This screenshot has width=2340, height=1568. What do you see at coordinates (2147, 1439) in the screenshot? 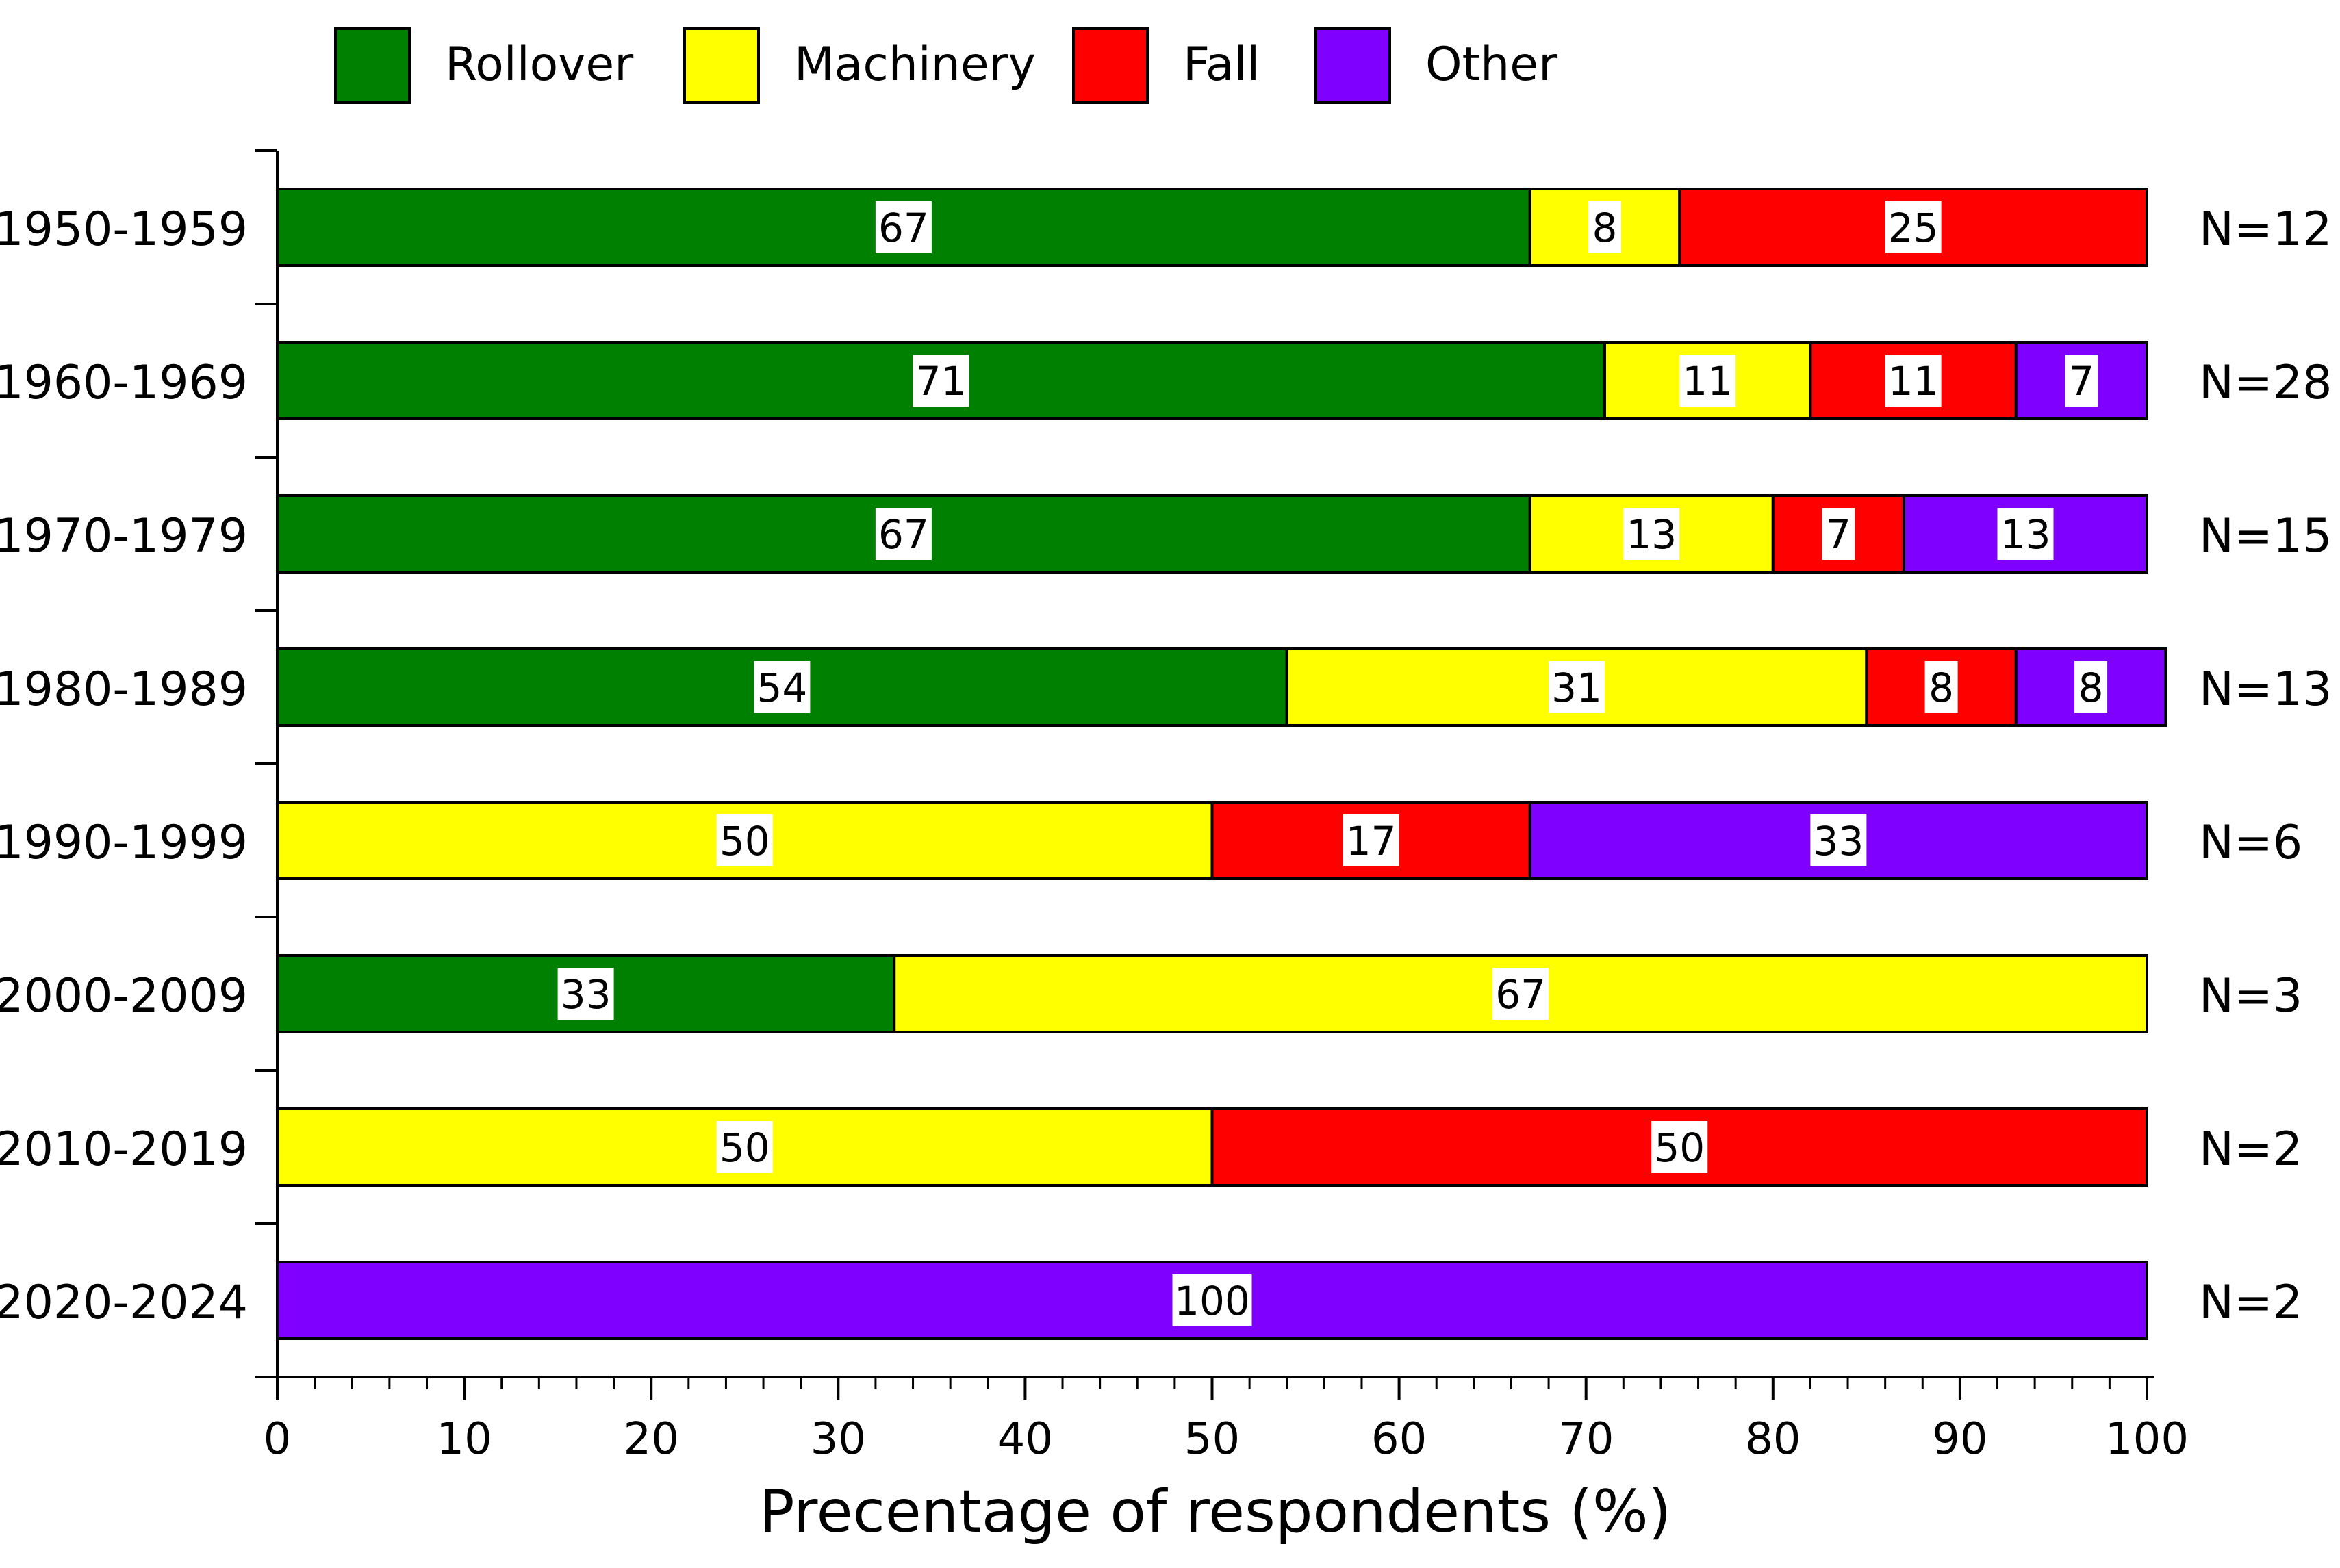
I see `x-tick-label: 100` at bounding box center [2147, 1439].